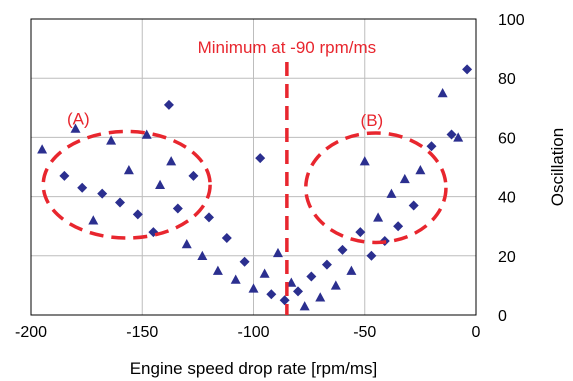 This screenshot has height=381, width=573. I want to click on y-tick-label: 100, so click(511, 20).